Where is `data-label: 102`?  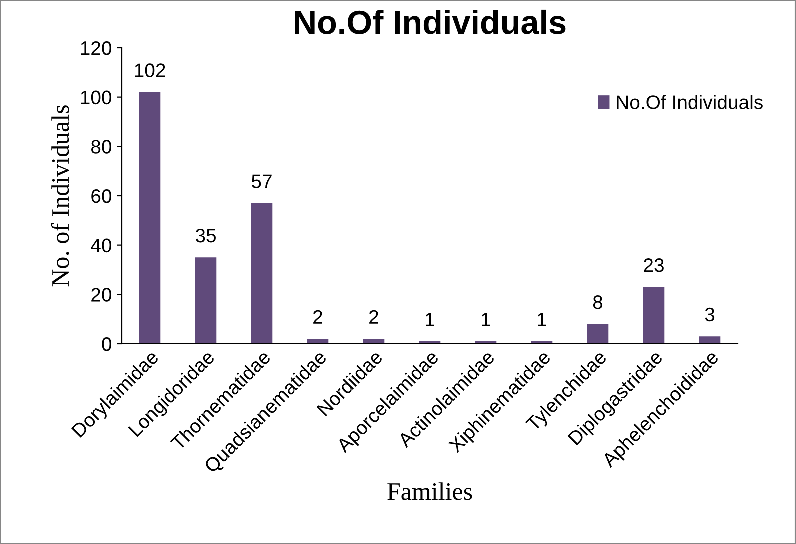 data-label: 102 is located at coordinates (150, 71).